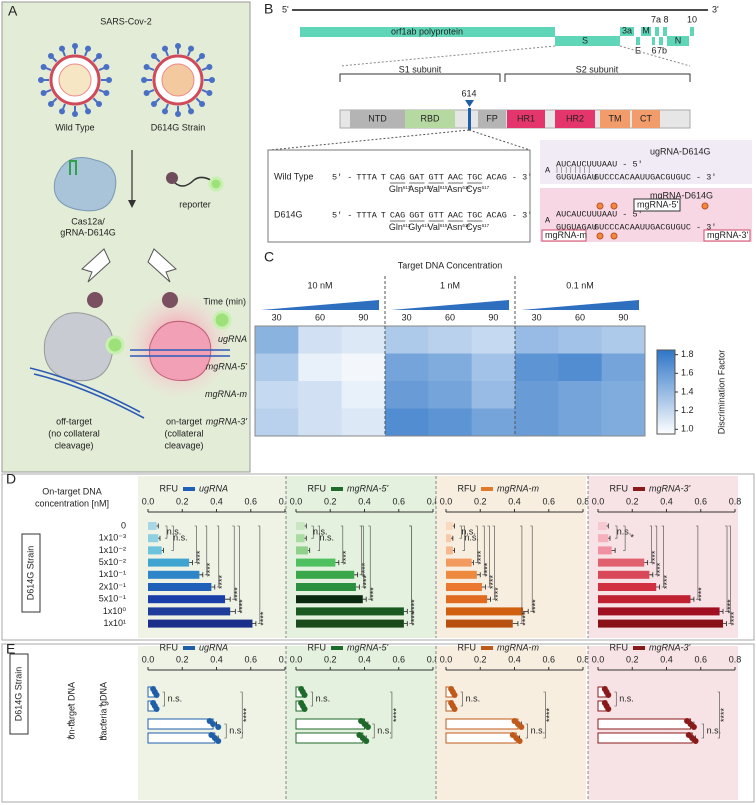 The height and width of the screenshot is (805, 756). What do you see at coordinates (100, 705) in the screenshot?
I see `condition-sign: +` at bounding box center [100, 705].